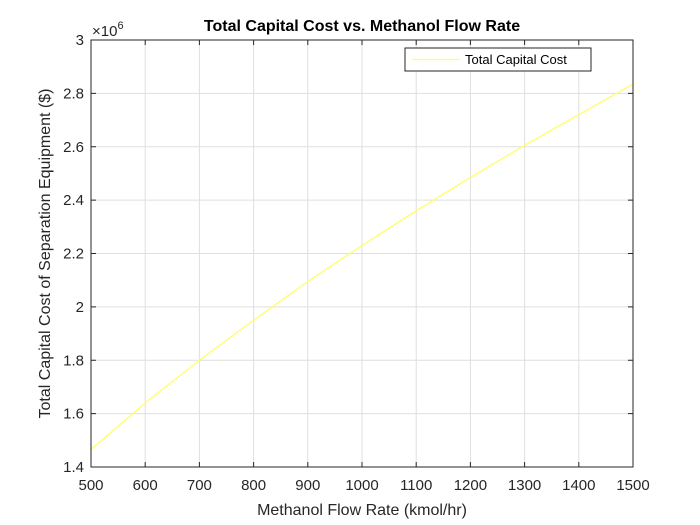 The height and width of the screenshot is (525, 700). I want to click on y-axis-exponent: ×10⁶, so click(108, 30).